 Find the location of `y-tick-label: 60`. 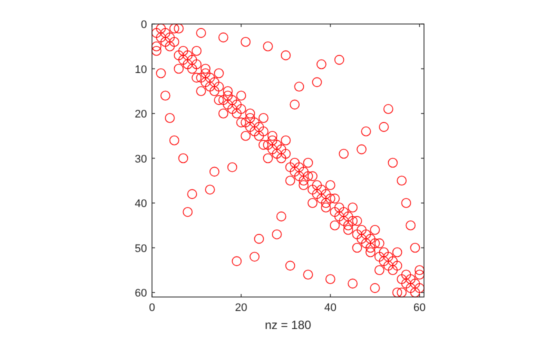

y-tick-label: 60 is located at coordinates (140, 294).